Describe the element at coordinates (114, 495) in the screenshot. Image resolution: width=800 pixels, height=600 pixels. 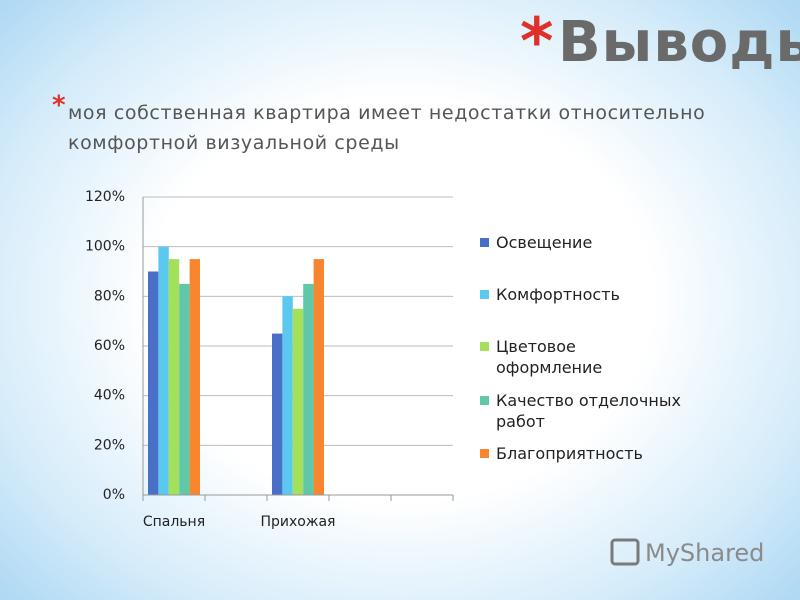
I see `y-tick-label: 0%` at that location.